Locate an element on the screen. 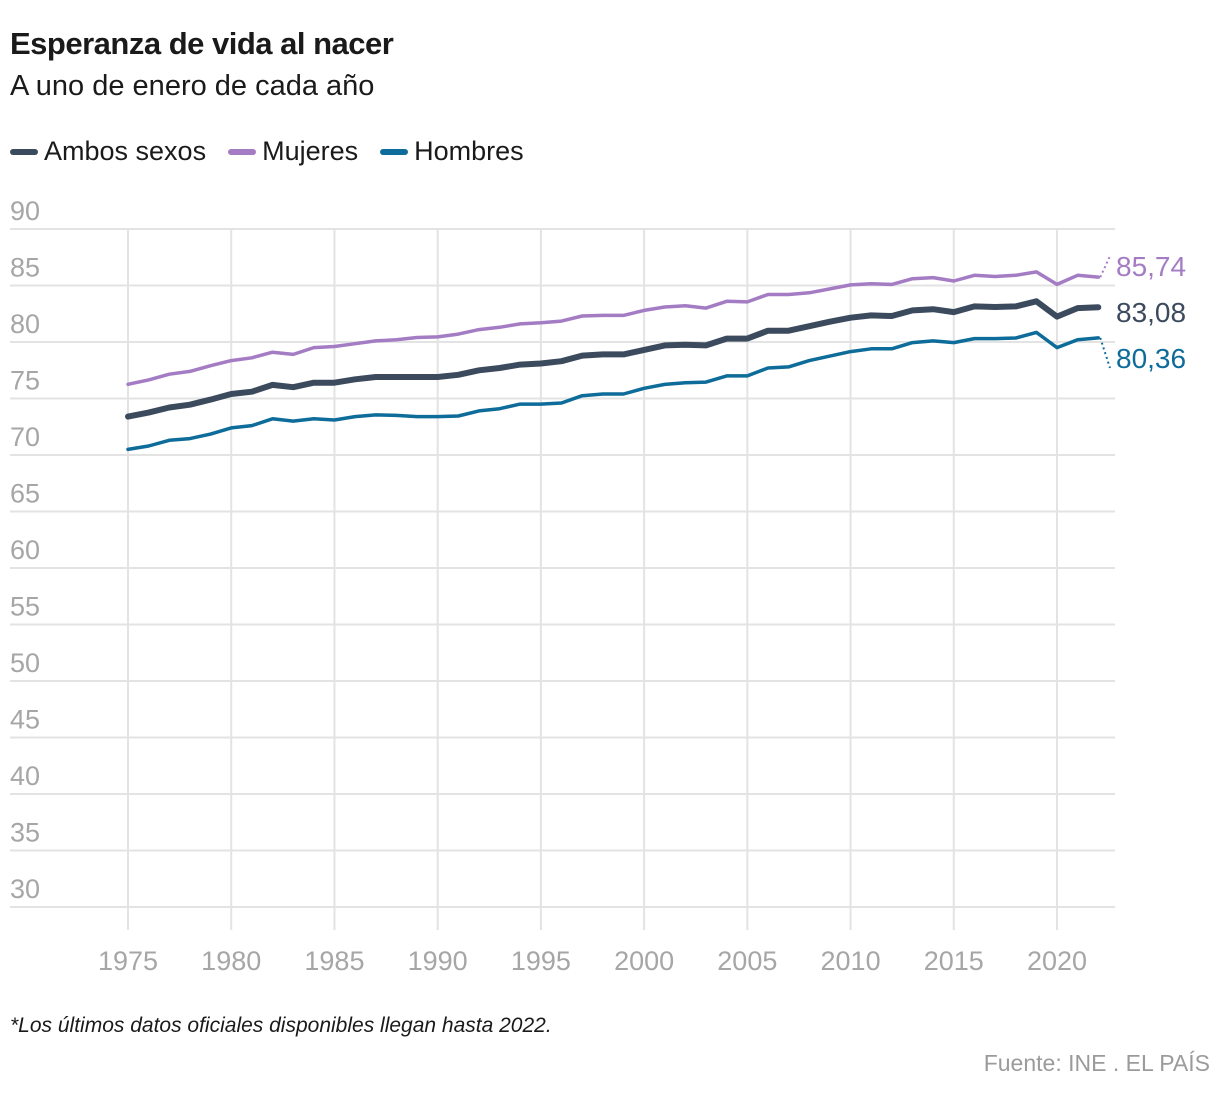  y-tick-label: 40 is located at coordinates (25, 776).